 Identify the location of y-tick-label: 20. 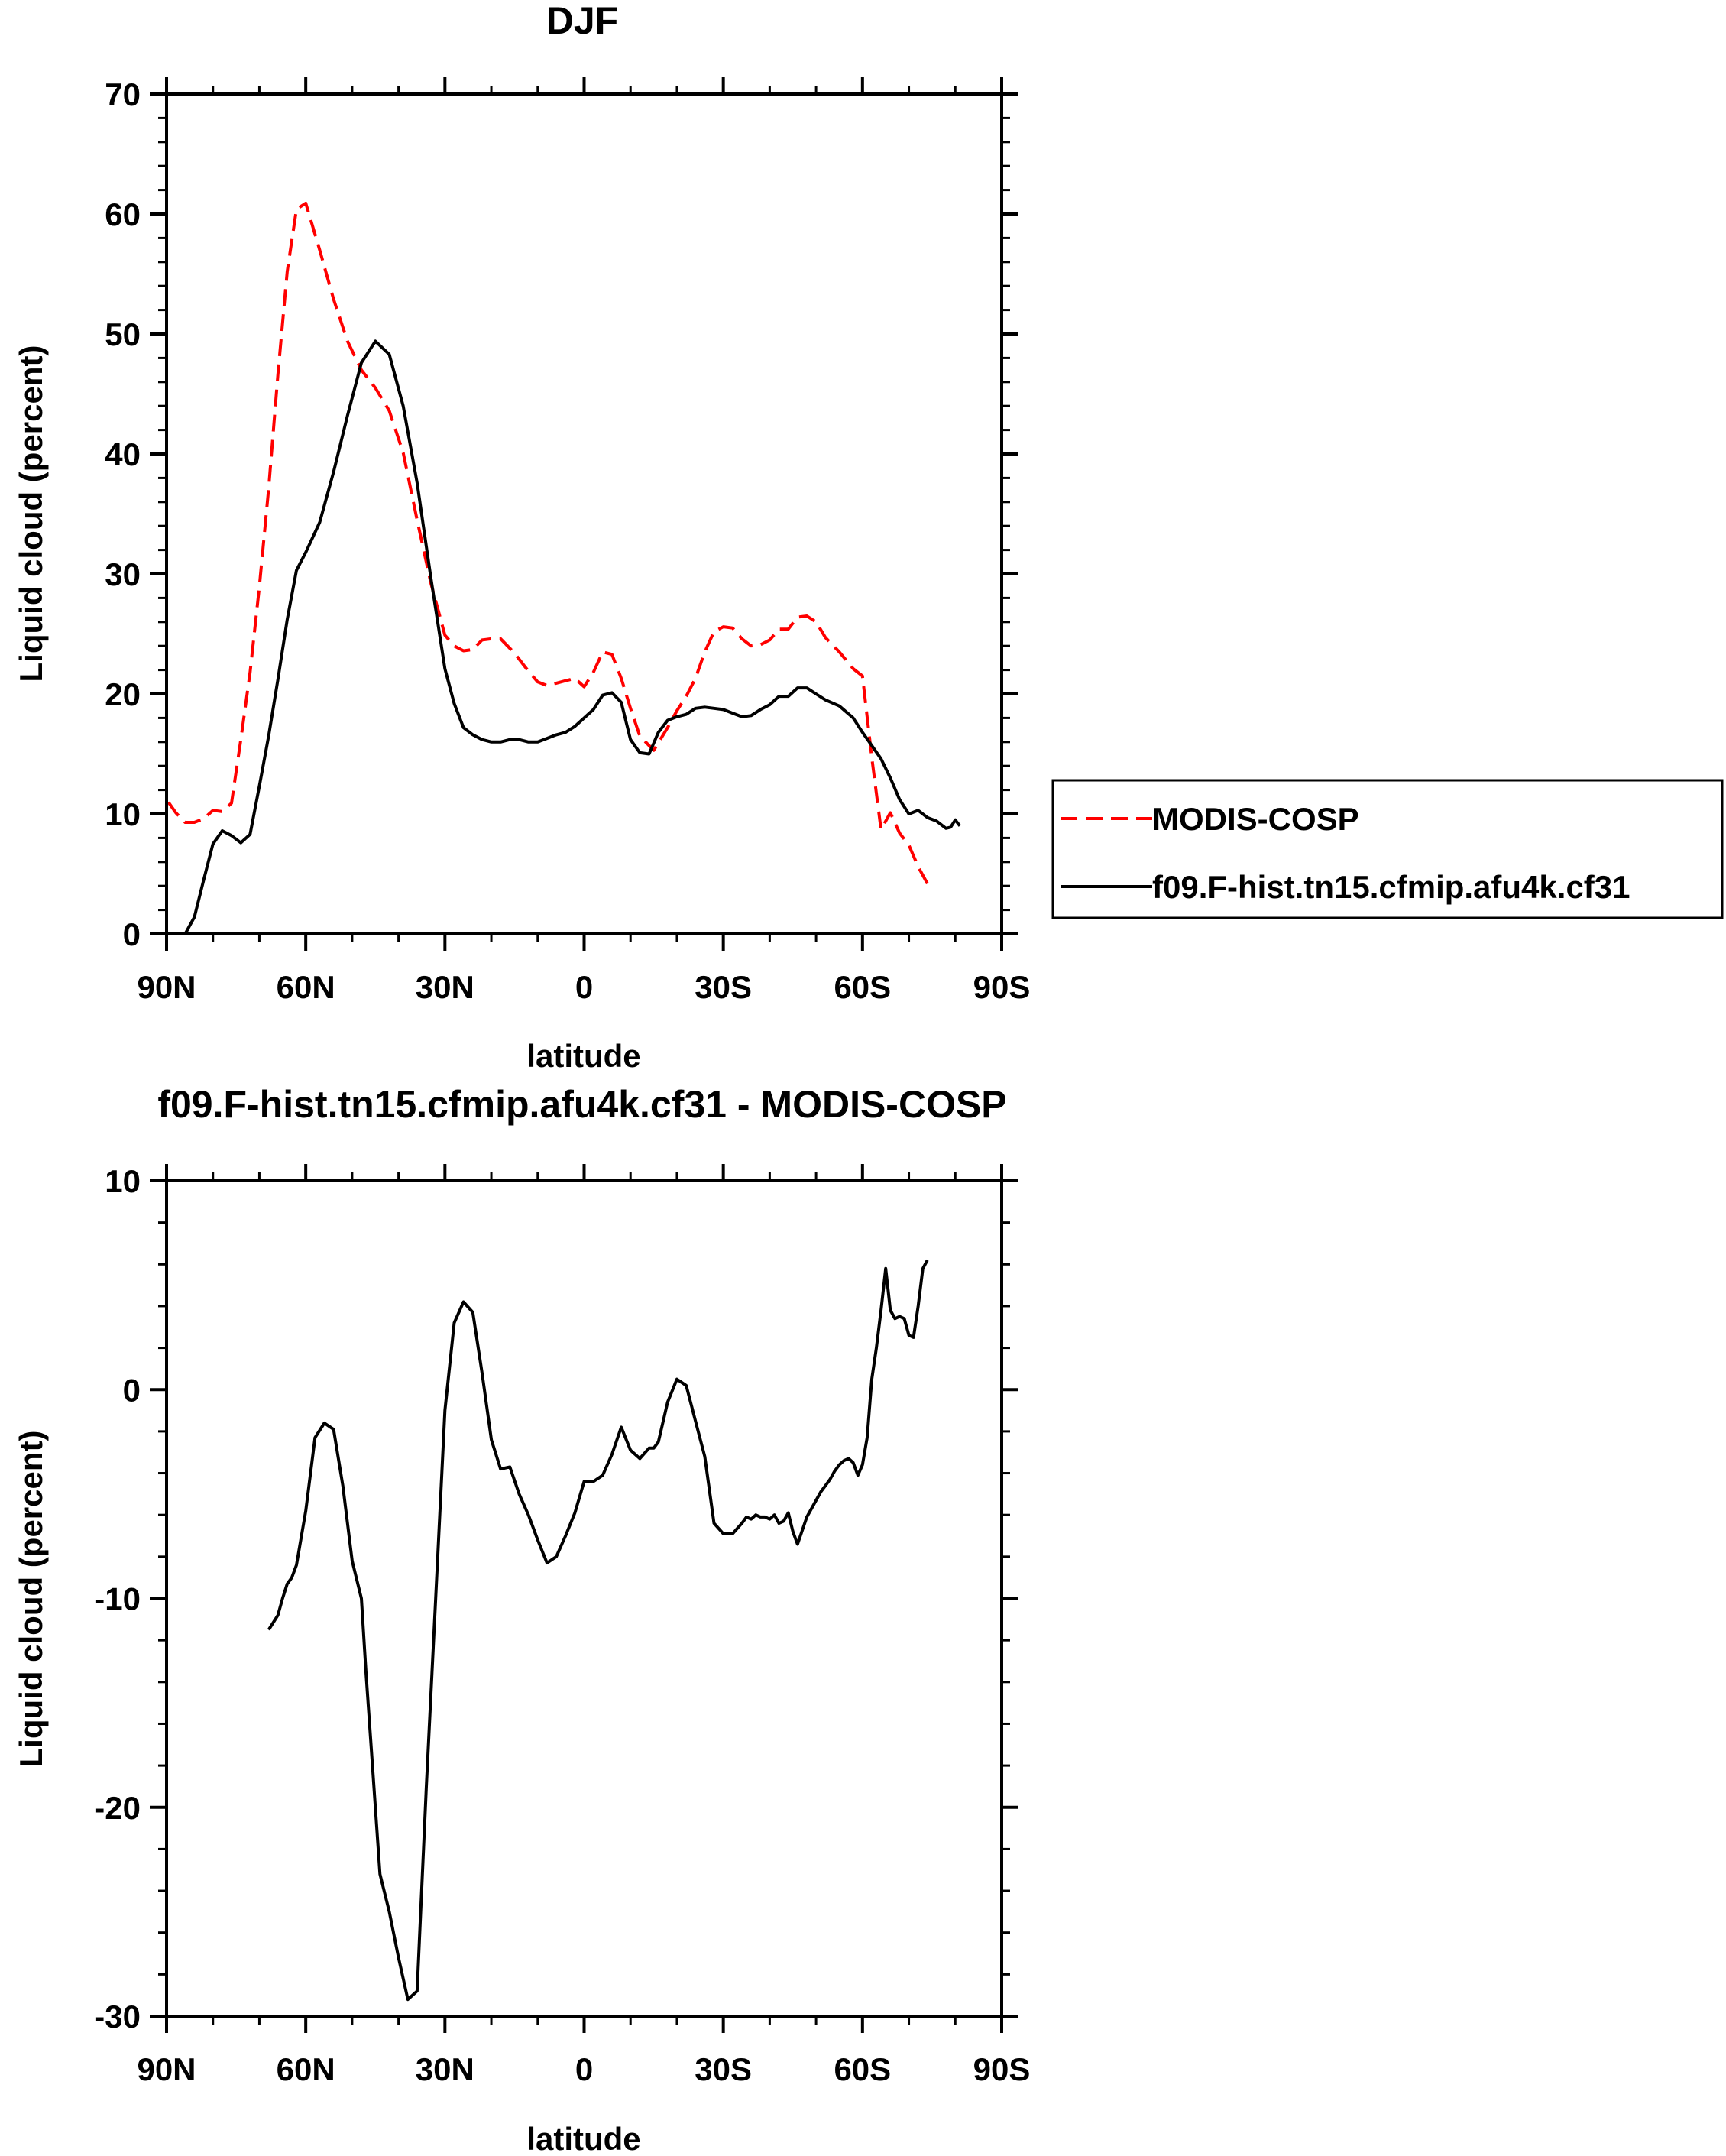
(123, 694).